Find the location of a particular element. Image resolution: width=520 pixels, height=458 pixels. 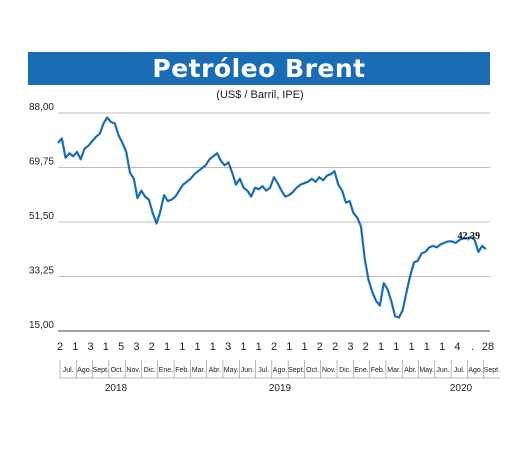

x-day-label: . is located at coordinates (472, 347).